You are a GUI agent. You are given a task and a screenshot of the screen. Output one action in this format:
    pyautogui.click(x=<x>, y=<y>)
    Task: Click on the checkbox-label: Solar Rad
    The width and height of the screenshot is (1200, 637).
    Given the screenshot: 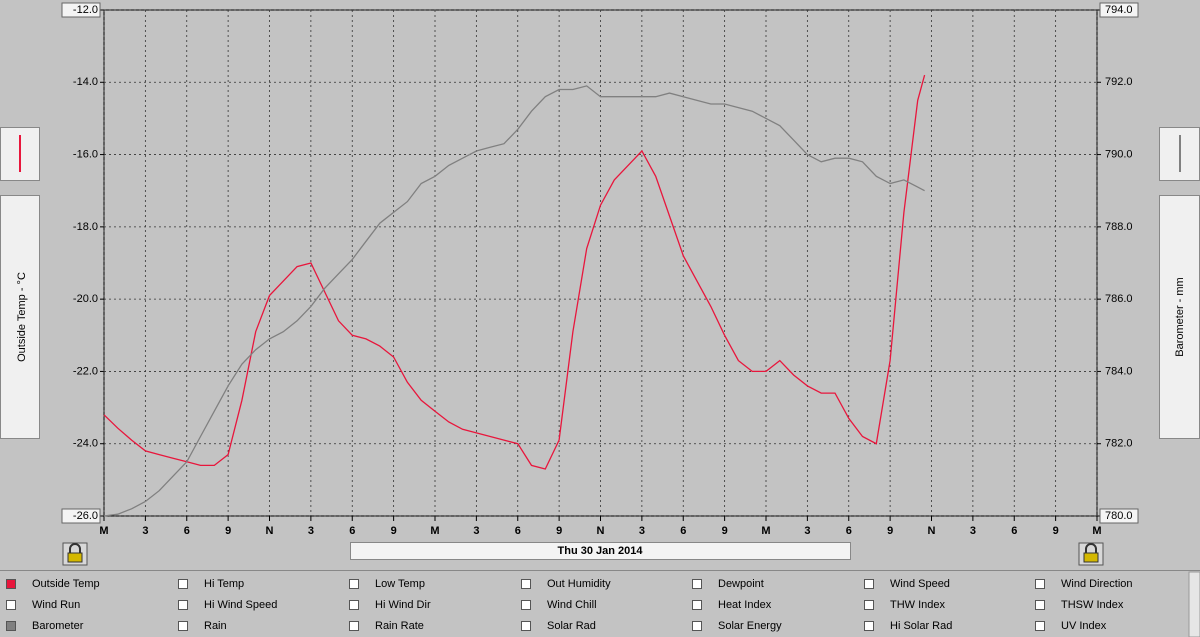 What is the action you would take?
    pyautogui.click(x=571, y=626)
    